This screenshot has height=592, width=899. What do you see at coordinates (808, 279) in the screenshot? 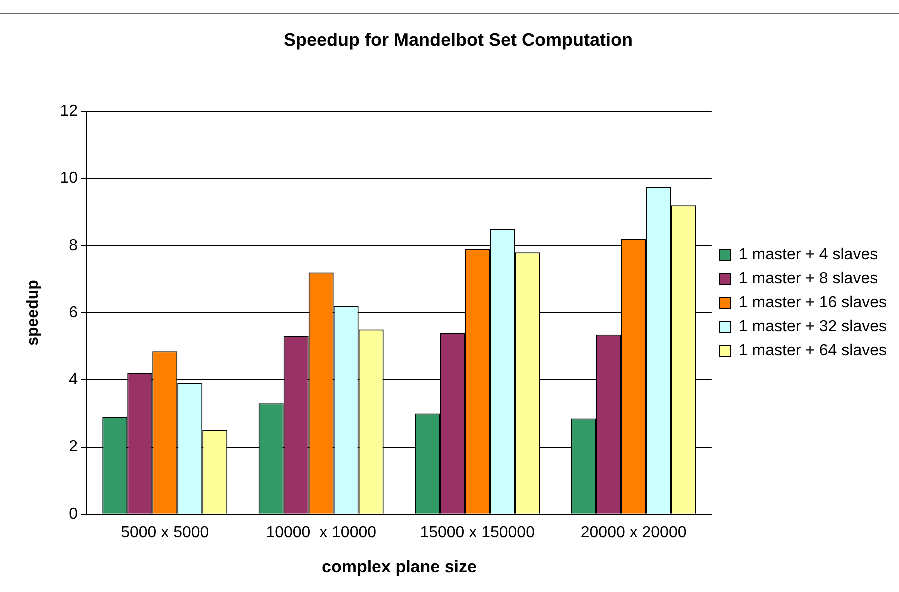
I see `legend-label: 1 master + 8 slaves` at bounding box center [808, 279].